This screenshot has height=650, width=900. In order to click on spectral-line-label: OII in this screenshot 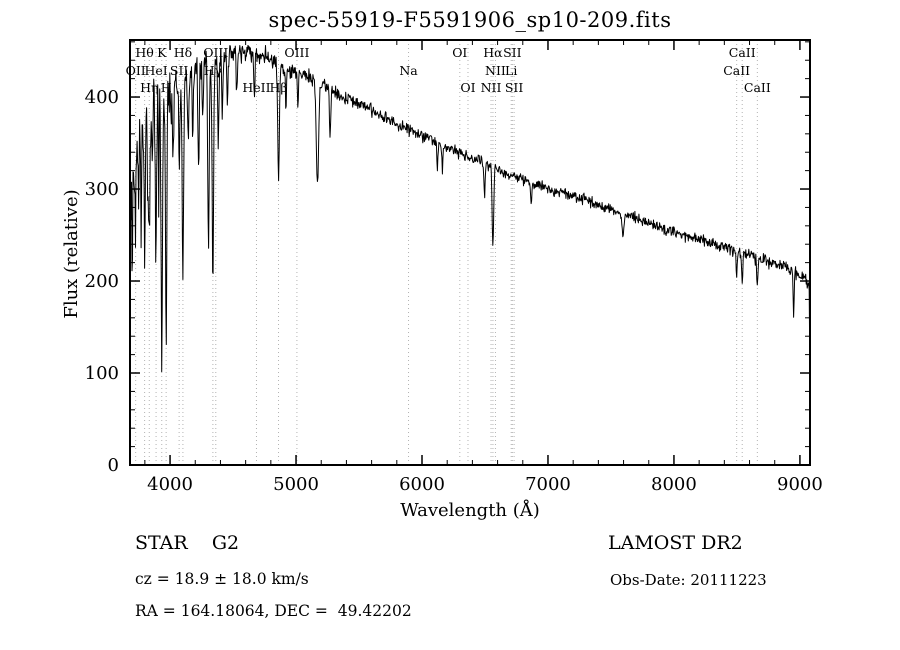, I will do `click(136, 70)`.